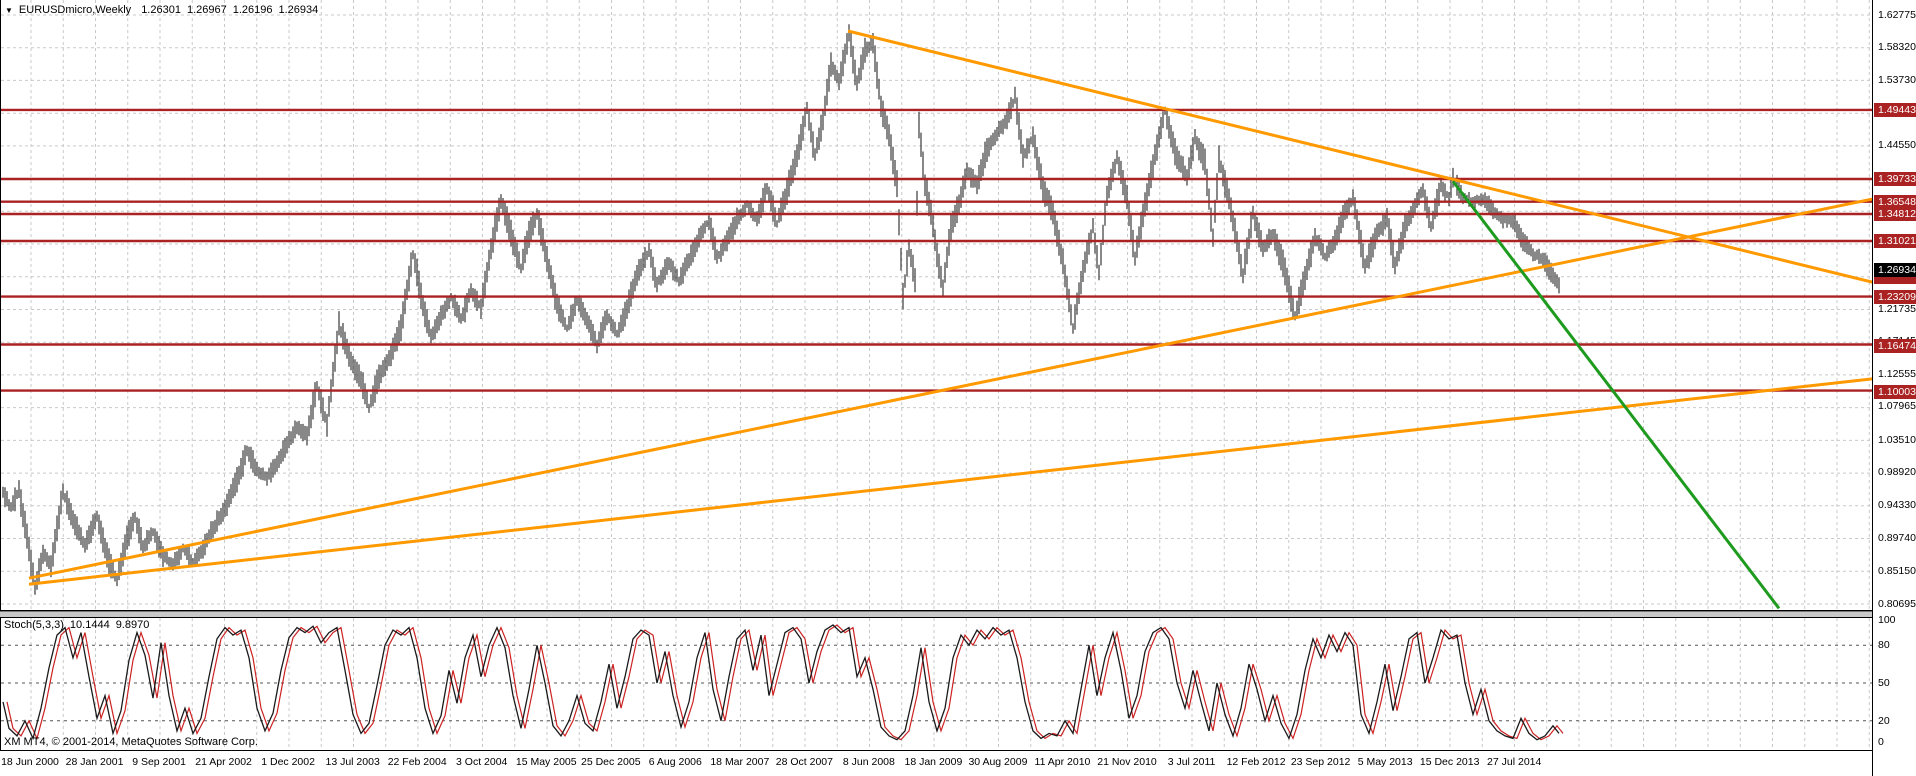 The width and height of the screenshot is (1916, 776). Describe the element at coordinates (206, 10) in the screenshot. I see `ohlc-high: 1.26967` at that location.